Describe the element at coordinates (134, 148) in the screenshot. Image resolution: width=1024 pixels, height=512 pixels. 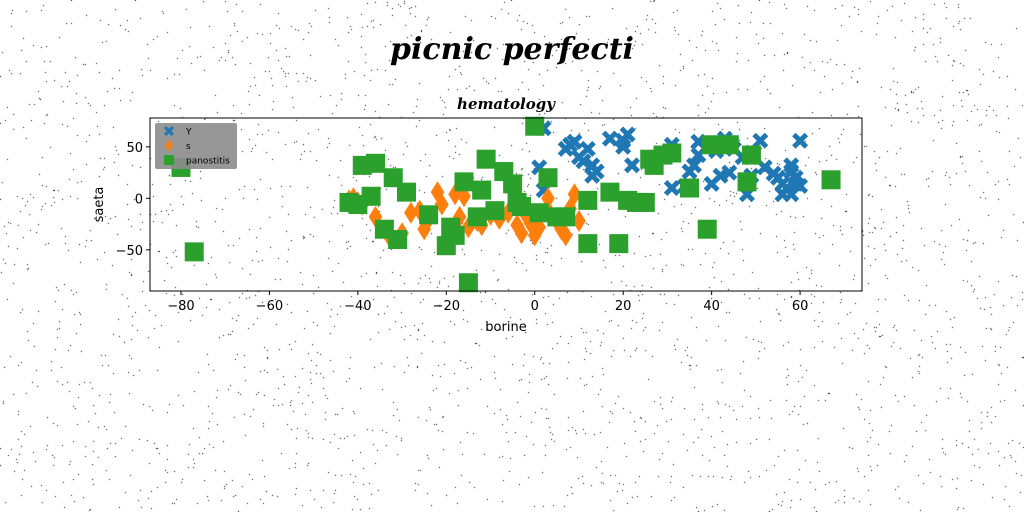
I see `y-tick-label: 50` at that location.